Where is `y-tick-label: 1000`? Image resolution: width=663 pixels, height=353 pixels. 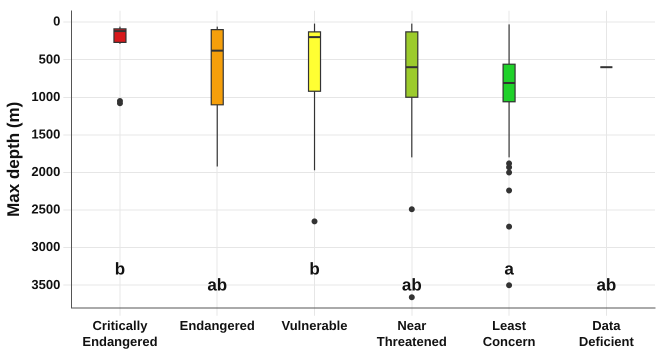 y-tick-label: 1000 is located at coordinates (45, 96).